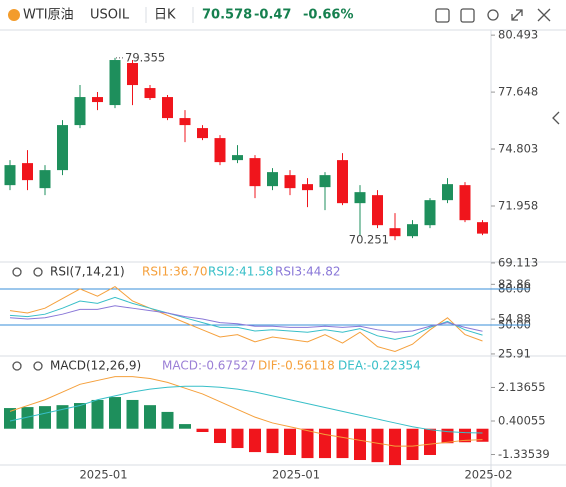  I want to click on x-tick-label: 2025-02, so click(488, 475).